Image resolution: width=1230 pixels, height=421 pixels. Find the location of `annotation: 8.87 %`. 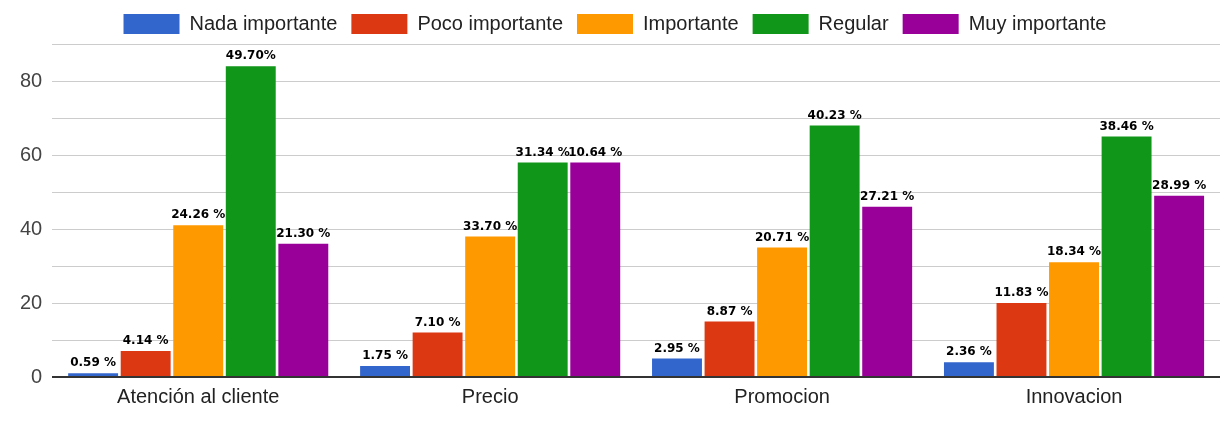

annotation: 8.87 % is located at coordinates (729, 310).